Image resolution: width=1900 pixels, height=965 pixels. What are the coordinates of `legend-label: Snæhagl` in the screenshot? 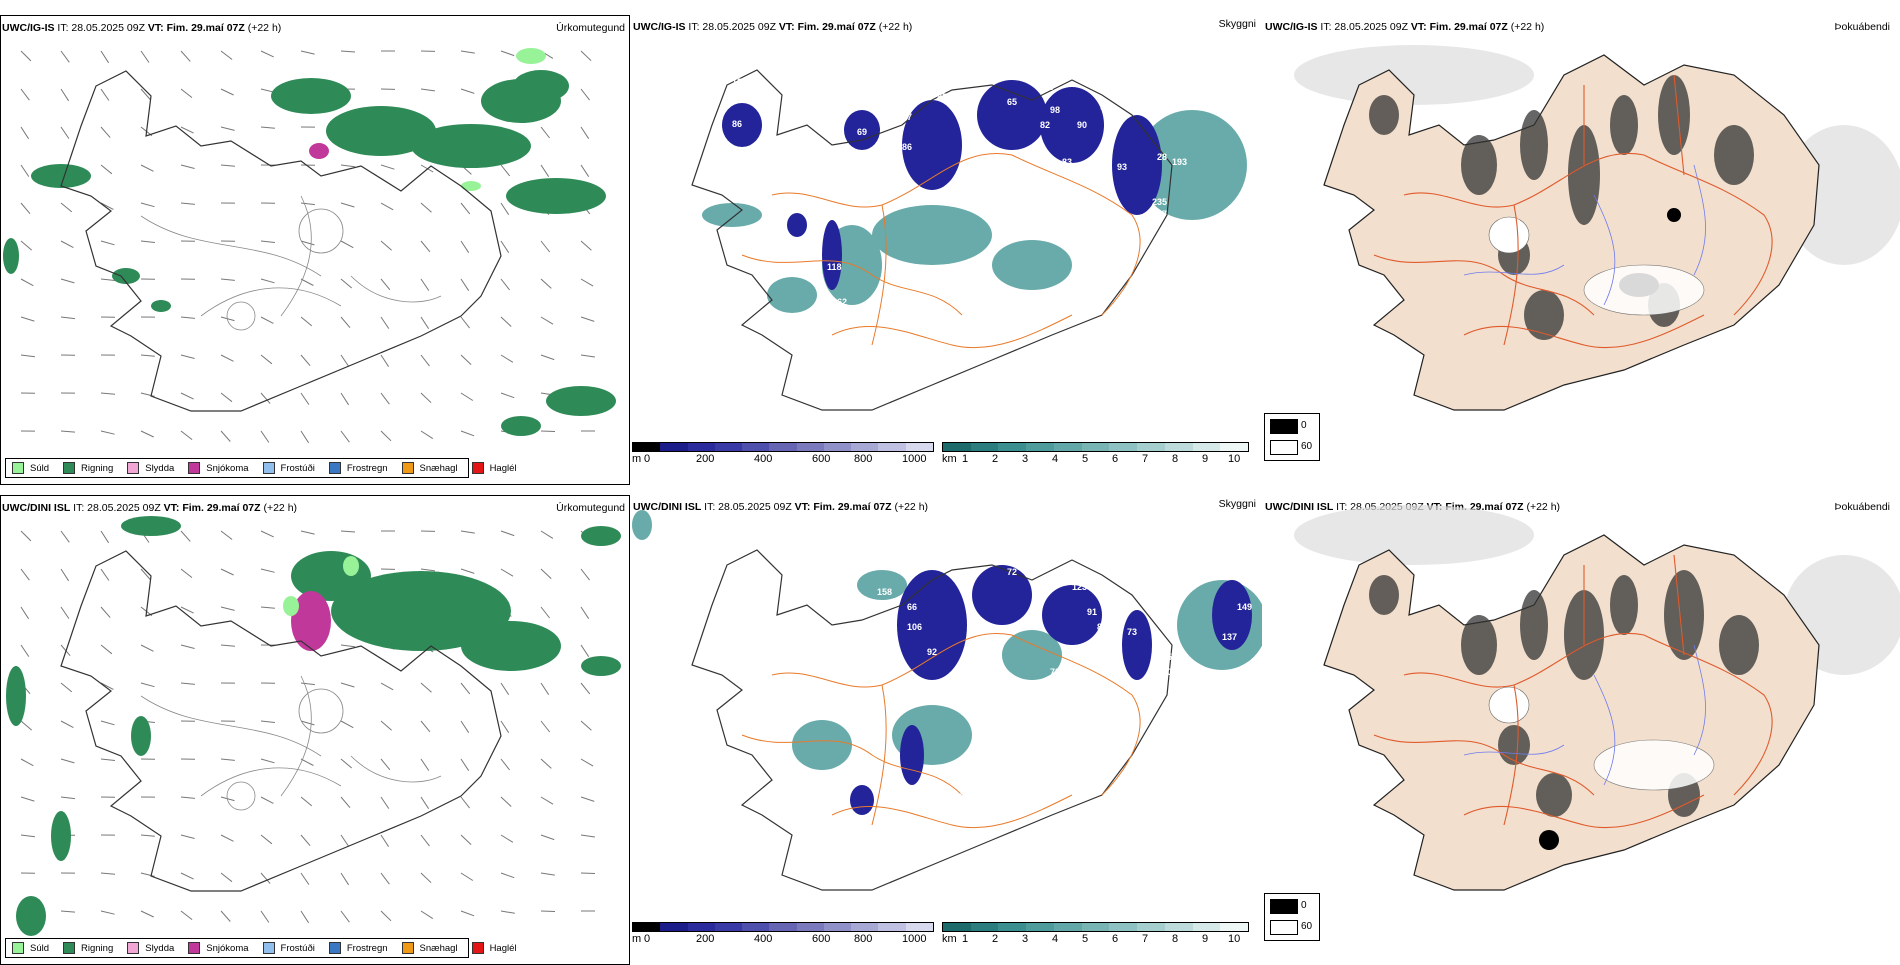 It's located at (439, 948).